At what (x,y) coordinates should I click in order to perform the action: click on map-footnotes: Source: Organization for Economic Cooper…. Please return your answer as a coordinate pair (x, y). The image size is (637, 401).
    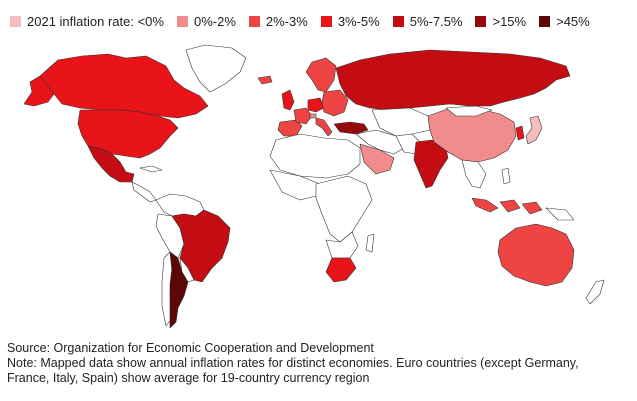
    Looking at the image, I should click on (321, 363).